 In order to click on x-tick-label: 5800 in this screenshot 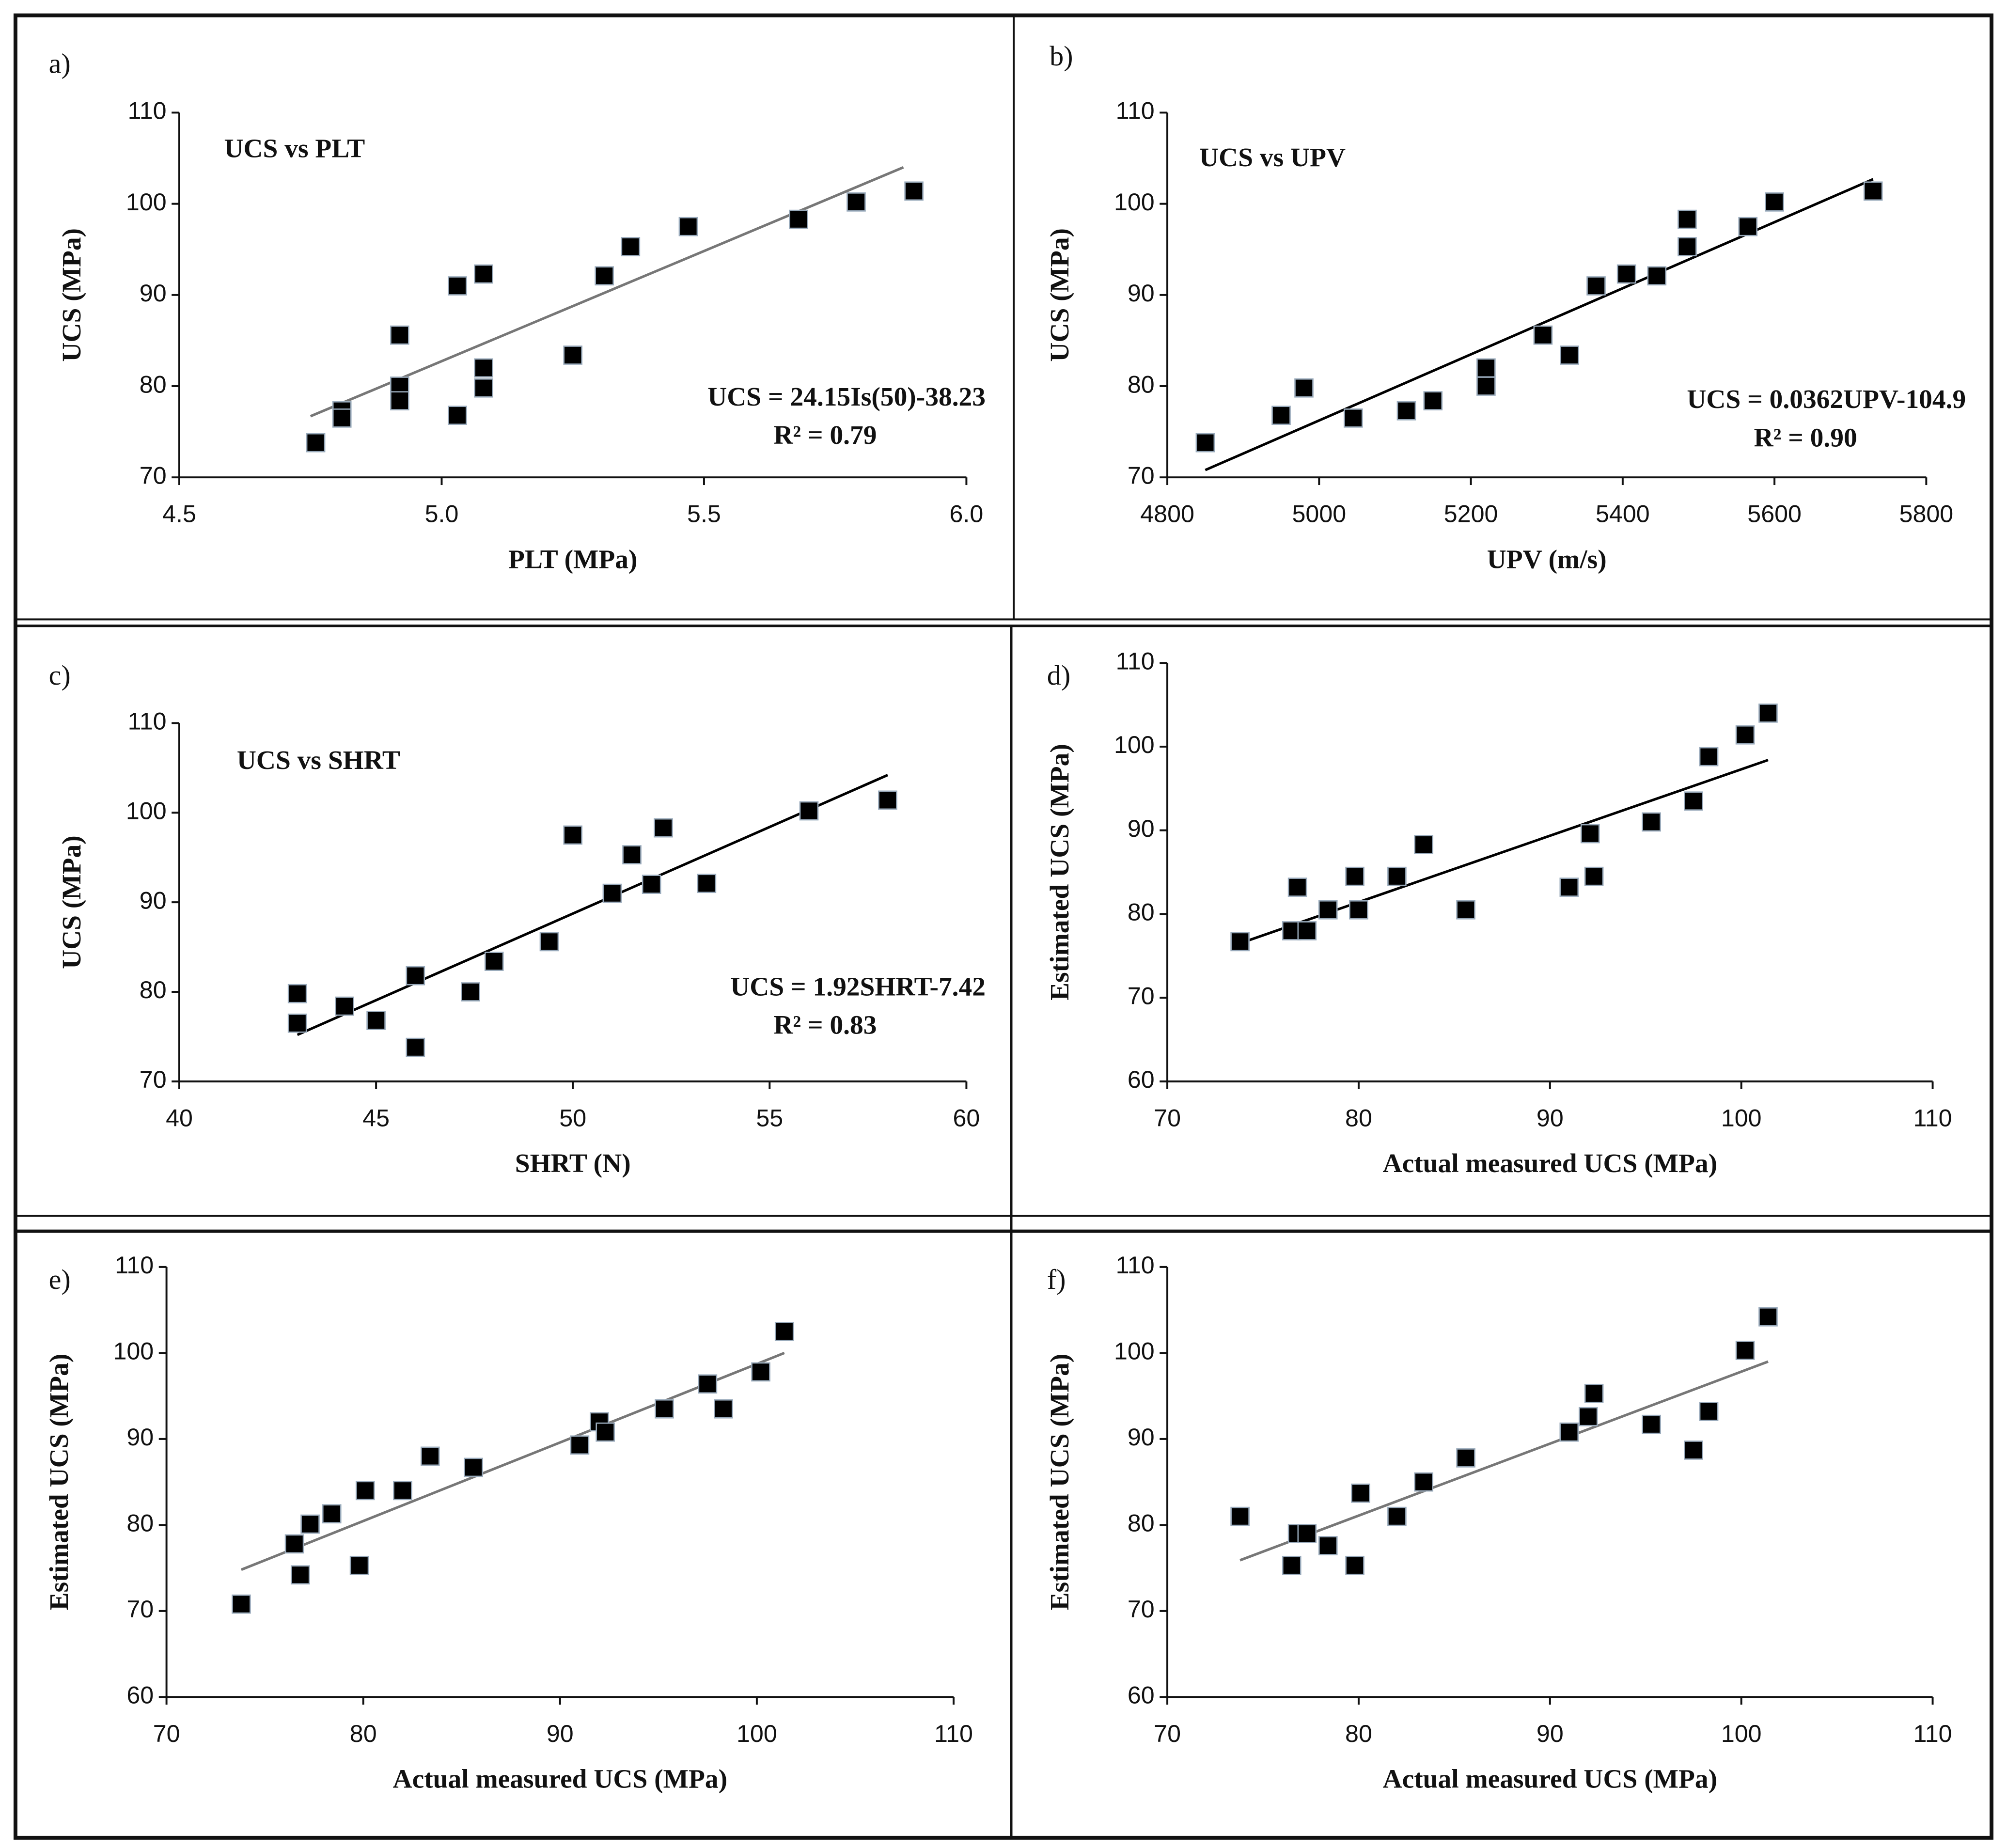, I will do `click(1926, 514)`.